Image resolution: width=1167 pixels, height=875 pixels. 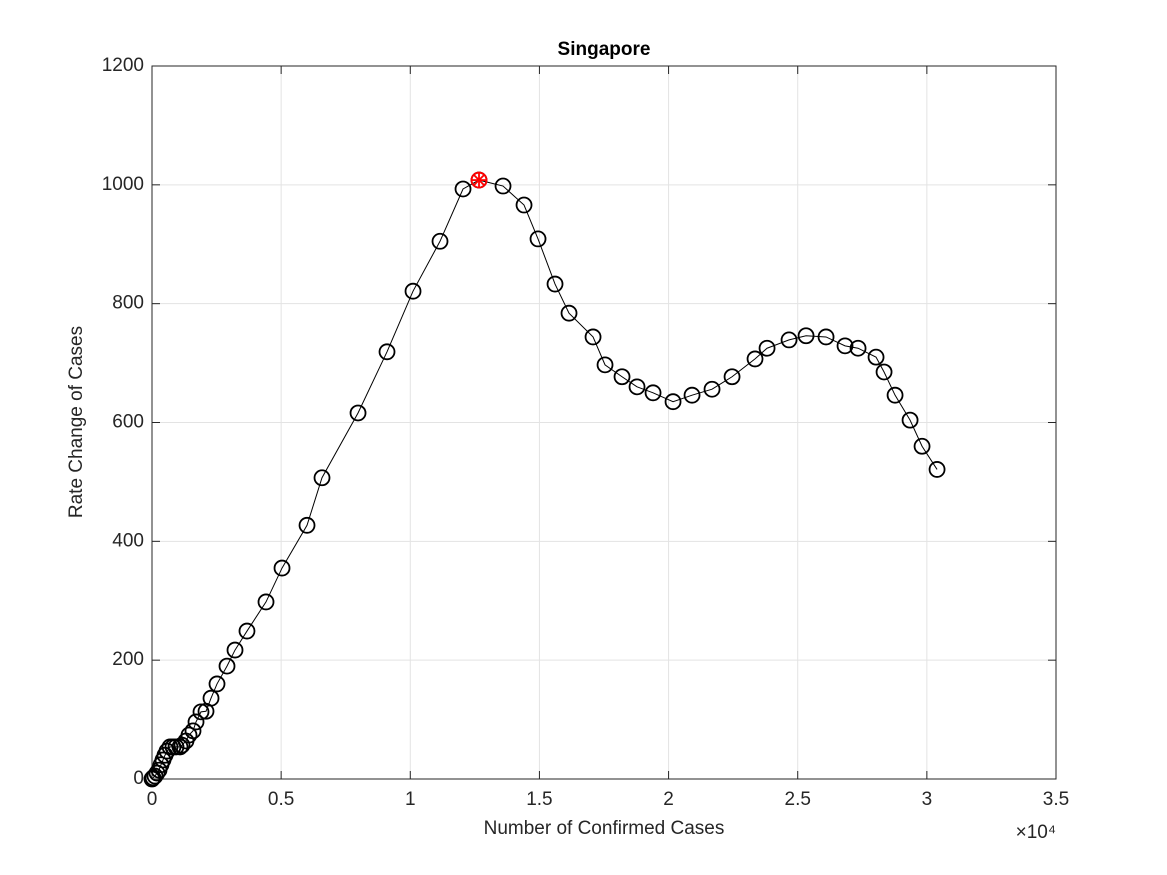 What do you see at coordinates (152, 799) in the screenshot?
I see `x-tick-label: 0` at bounding box center [152, 799].